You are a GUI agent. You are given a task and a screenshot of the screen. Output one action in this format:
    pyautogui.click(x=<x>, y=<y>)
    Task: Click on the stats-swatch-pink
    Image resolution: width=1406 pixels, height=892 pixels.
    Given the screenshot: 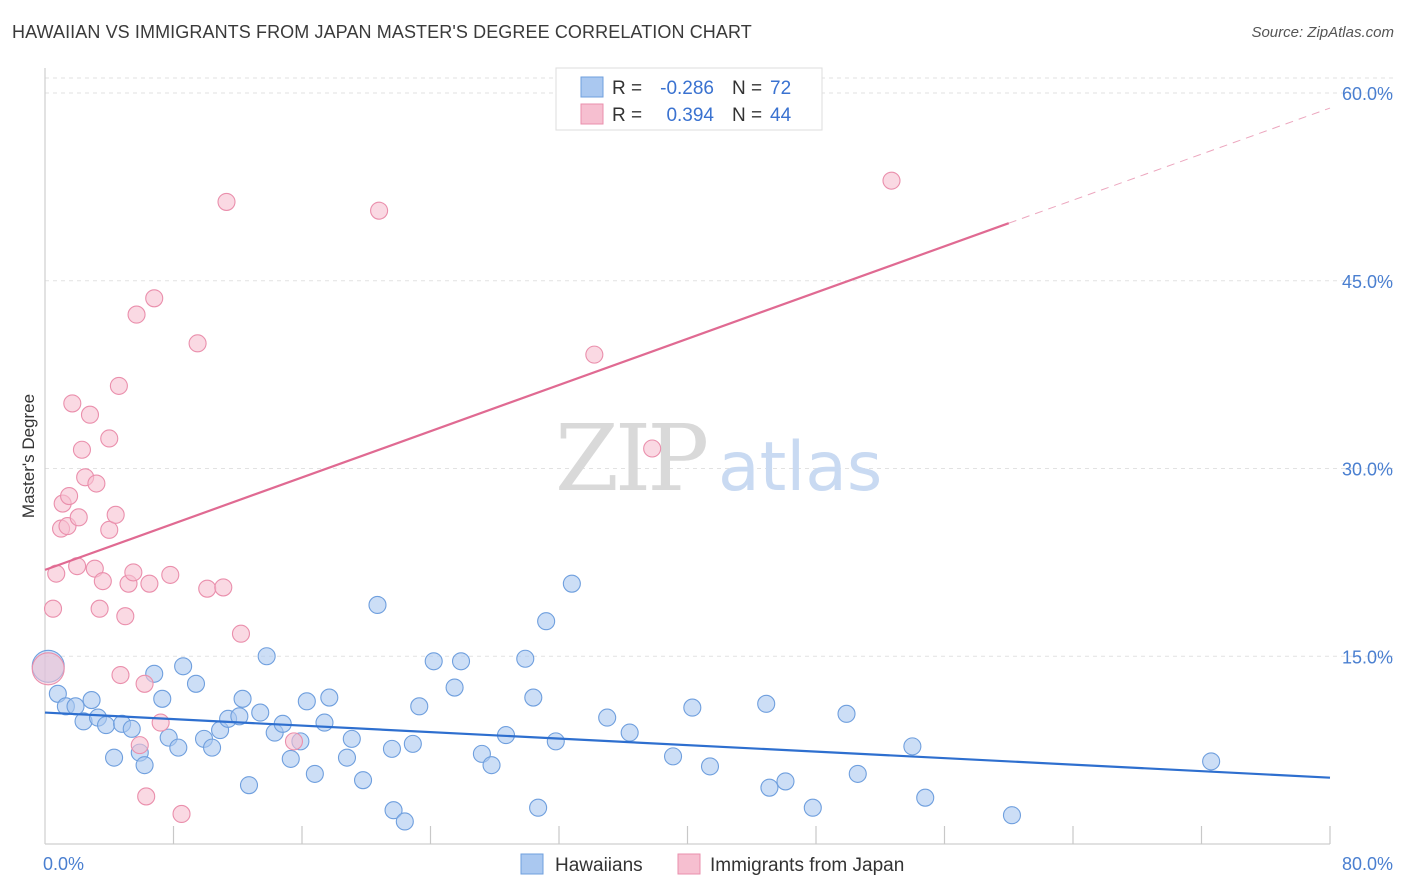 What is the action you would take?
    pyautogui.click(x=592, y=114)
    